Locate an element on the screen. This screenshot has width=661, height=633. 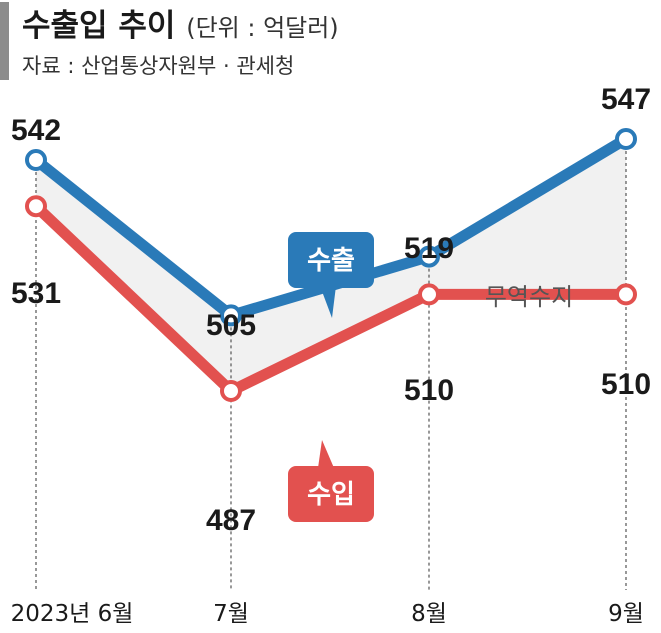
x-tick-label: 7월 is located at coordinates (231, 614).